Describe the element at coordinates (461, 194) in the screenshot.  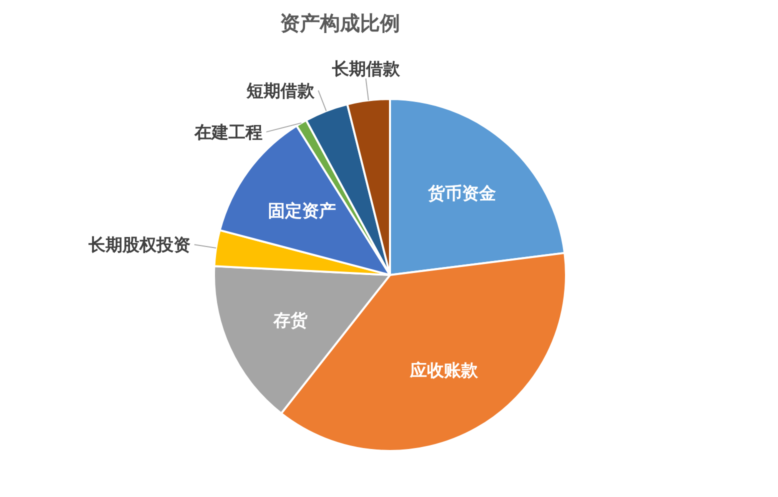
I see `slice-label: 货币资金` at that location.